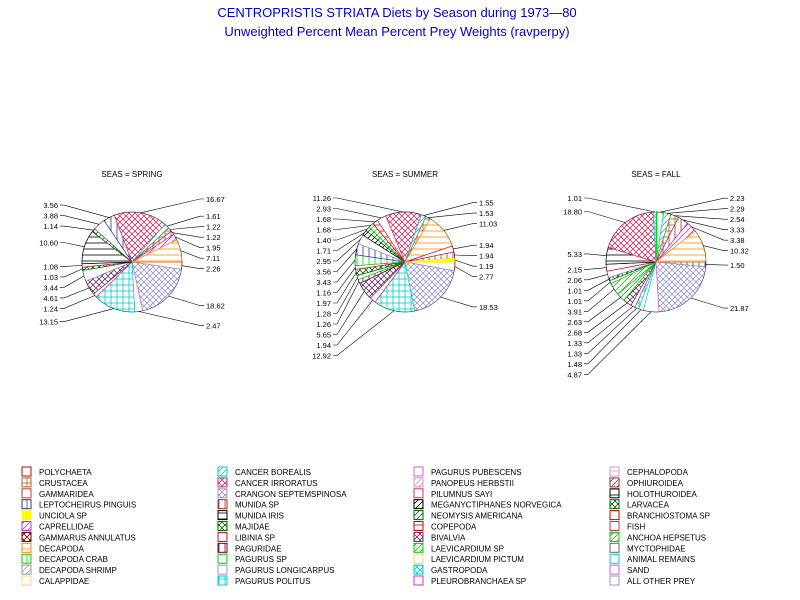 This screenshot has height=600, width=800. What do you see at coordinates (737, 209) in the screenshot?
I see `pie-value-label: 2.29` at bounding box center [737, 209].